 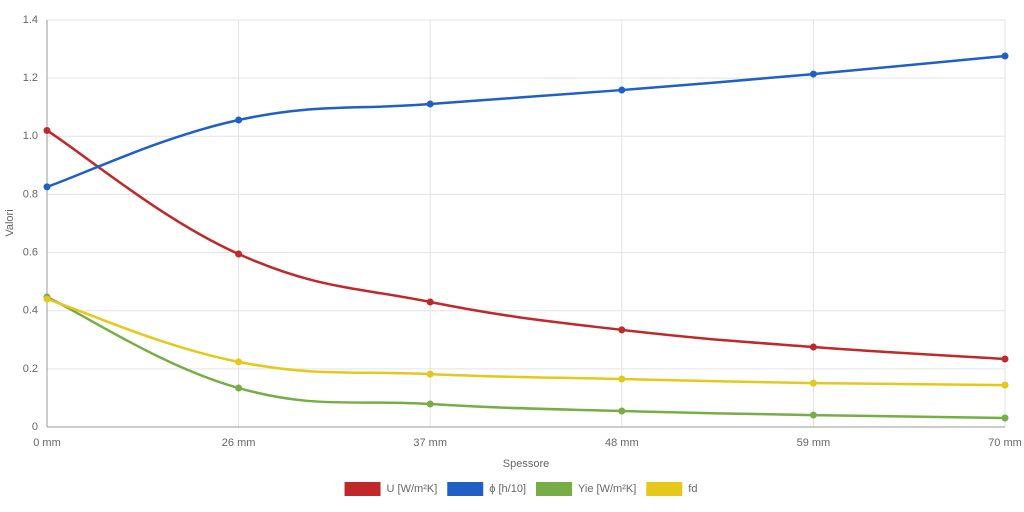 I want to click on x-tick-label: 0 mm, so click(x=47, y=443).